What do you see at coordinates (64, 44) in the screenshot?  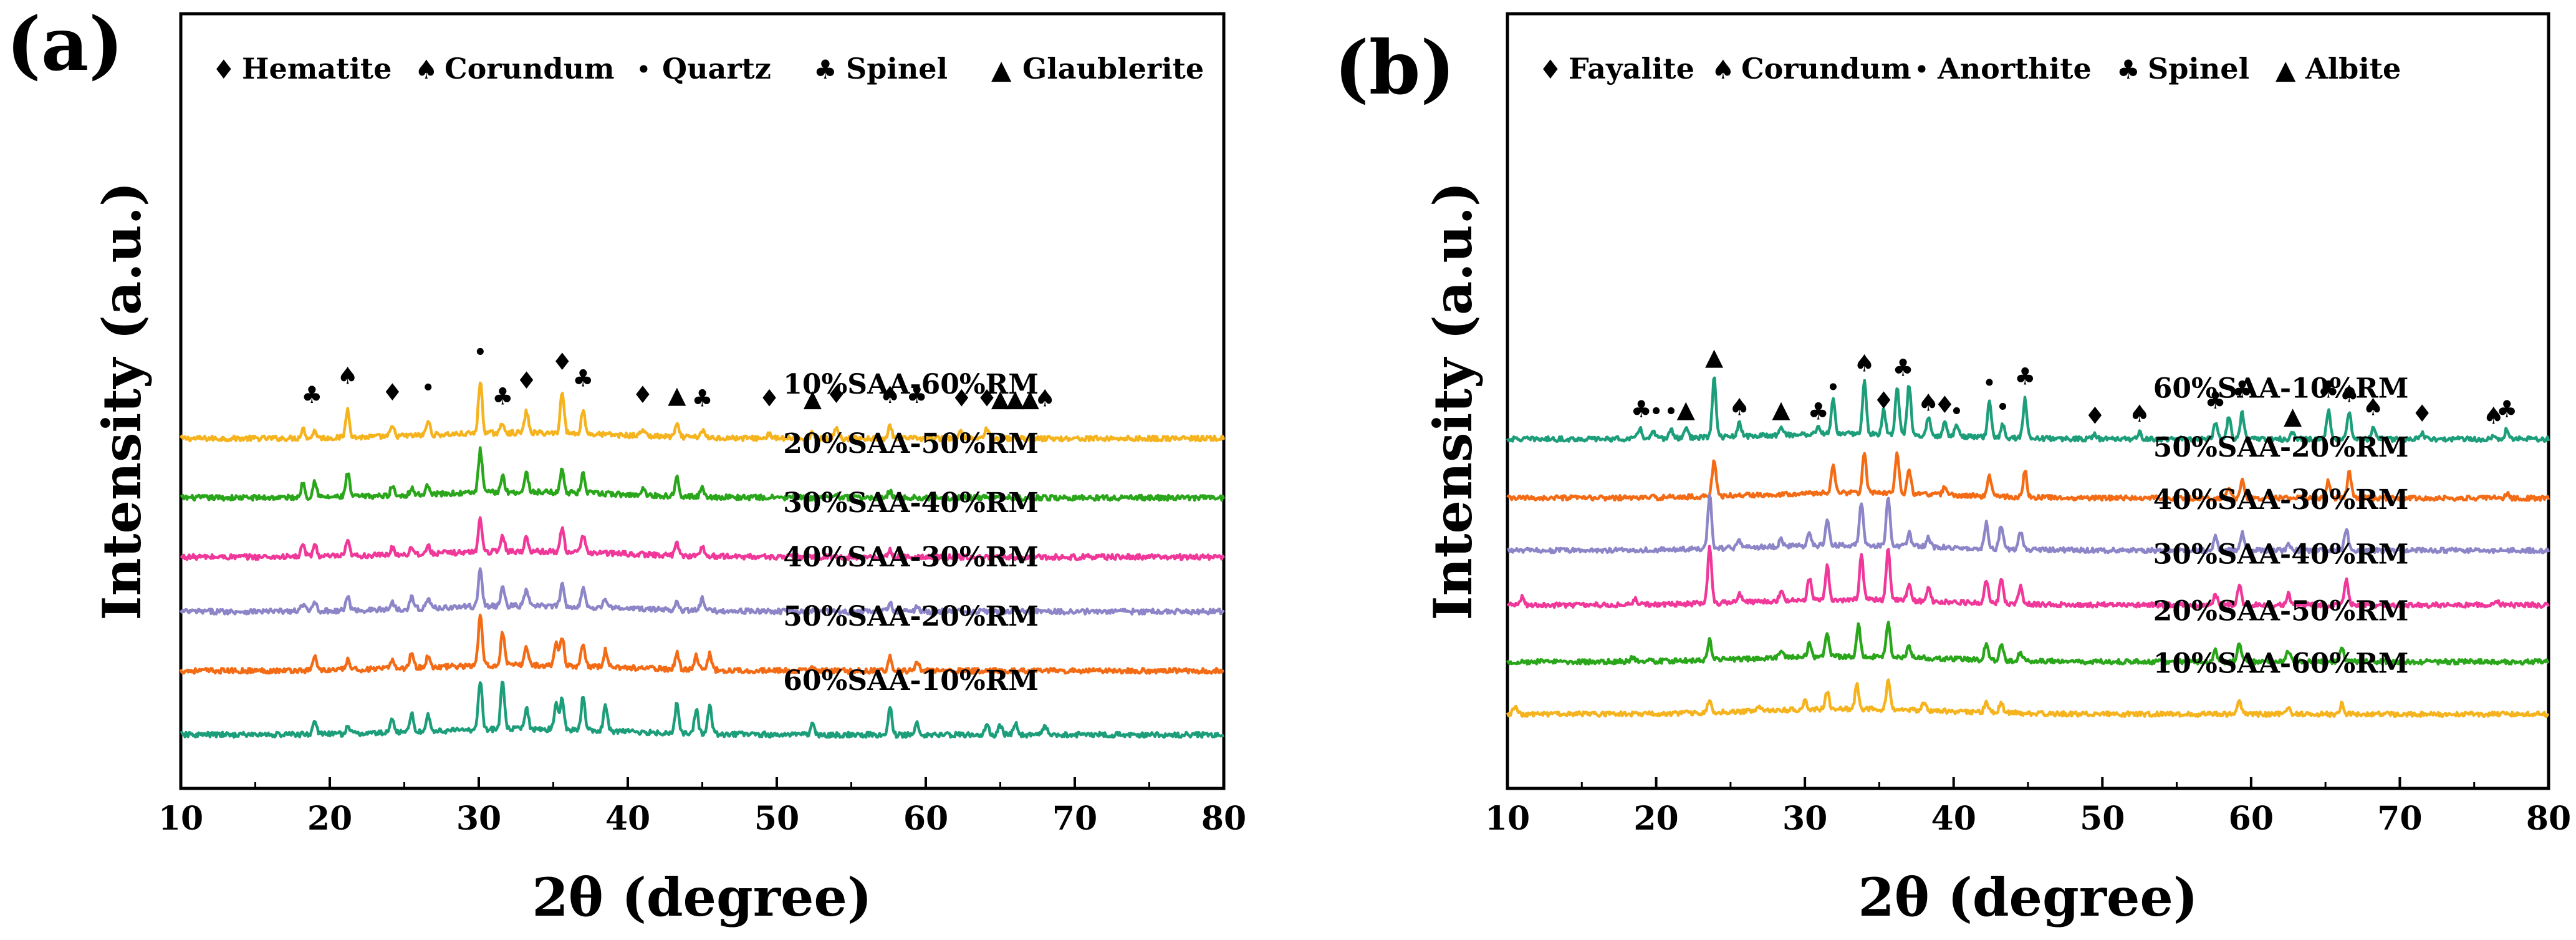 I see `panel-a-label: (a)` at bounding box center [64, 44].